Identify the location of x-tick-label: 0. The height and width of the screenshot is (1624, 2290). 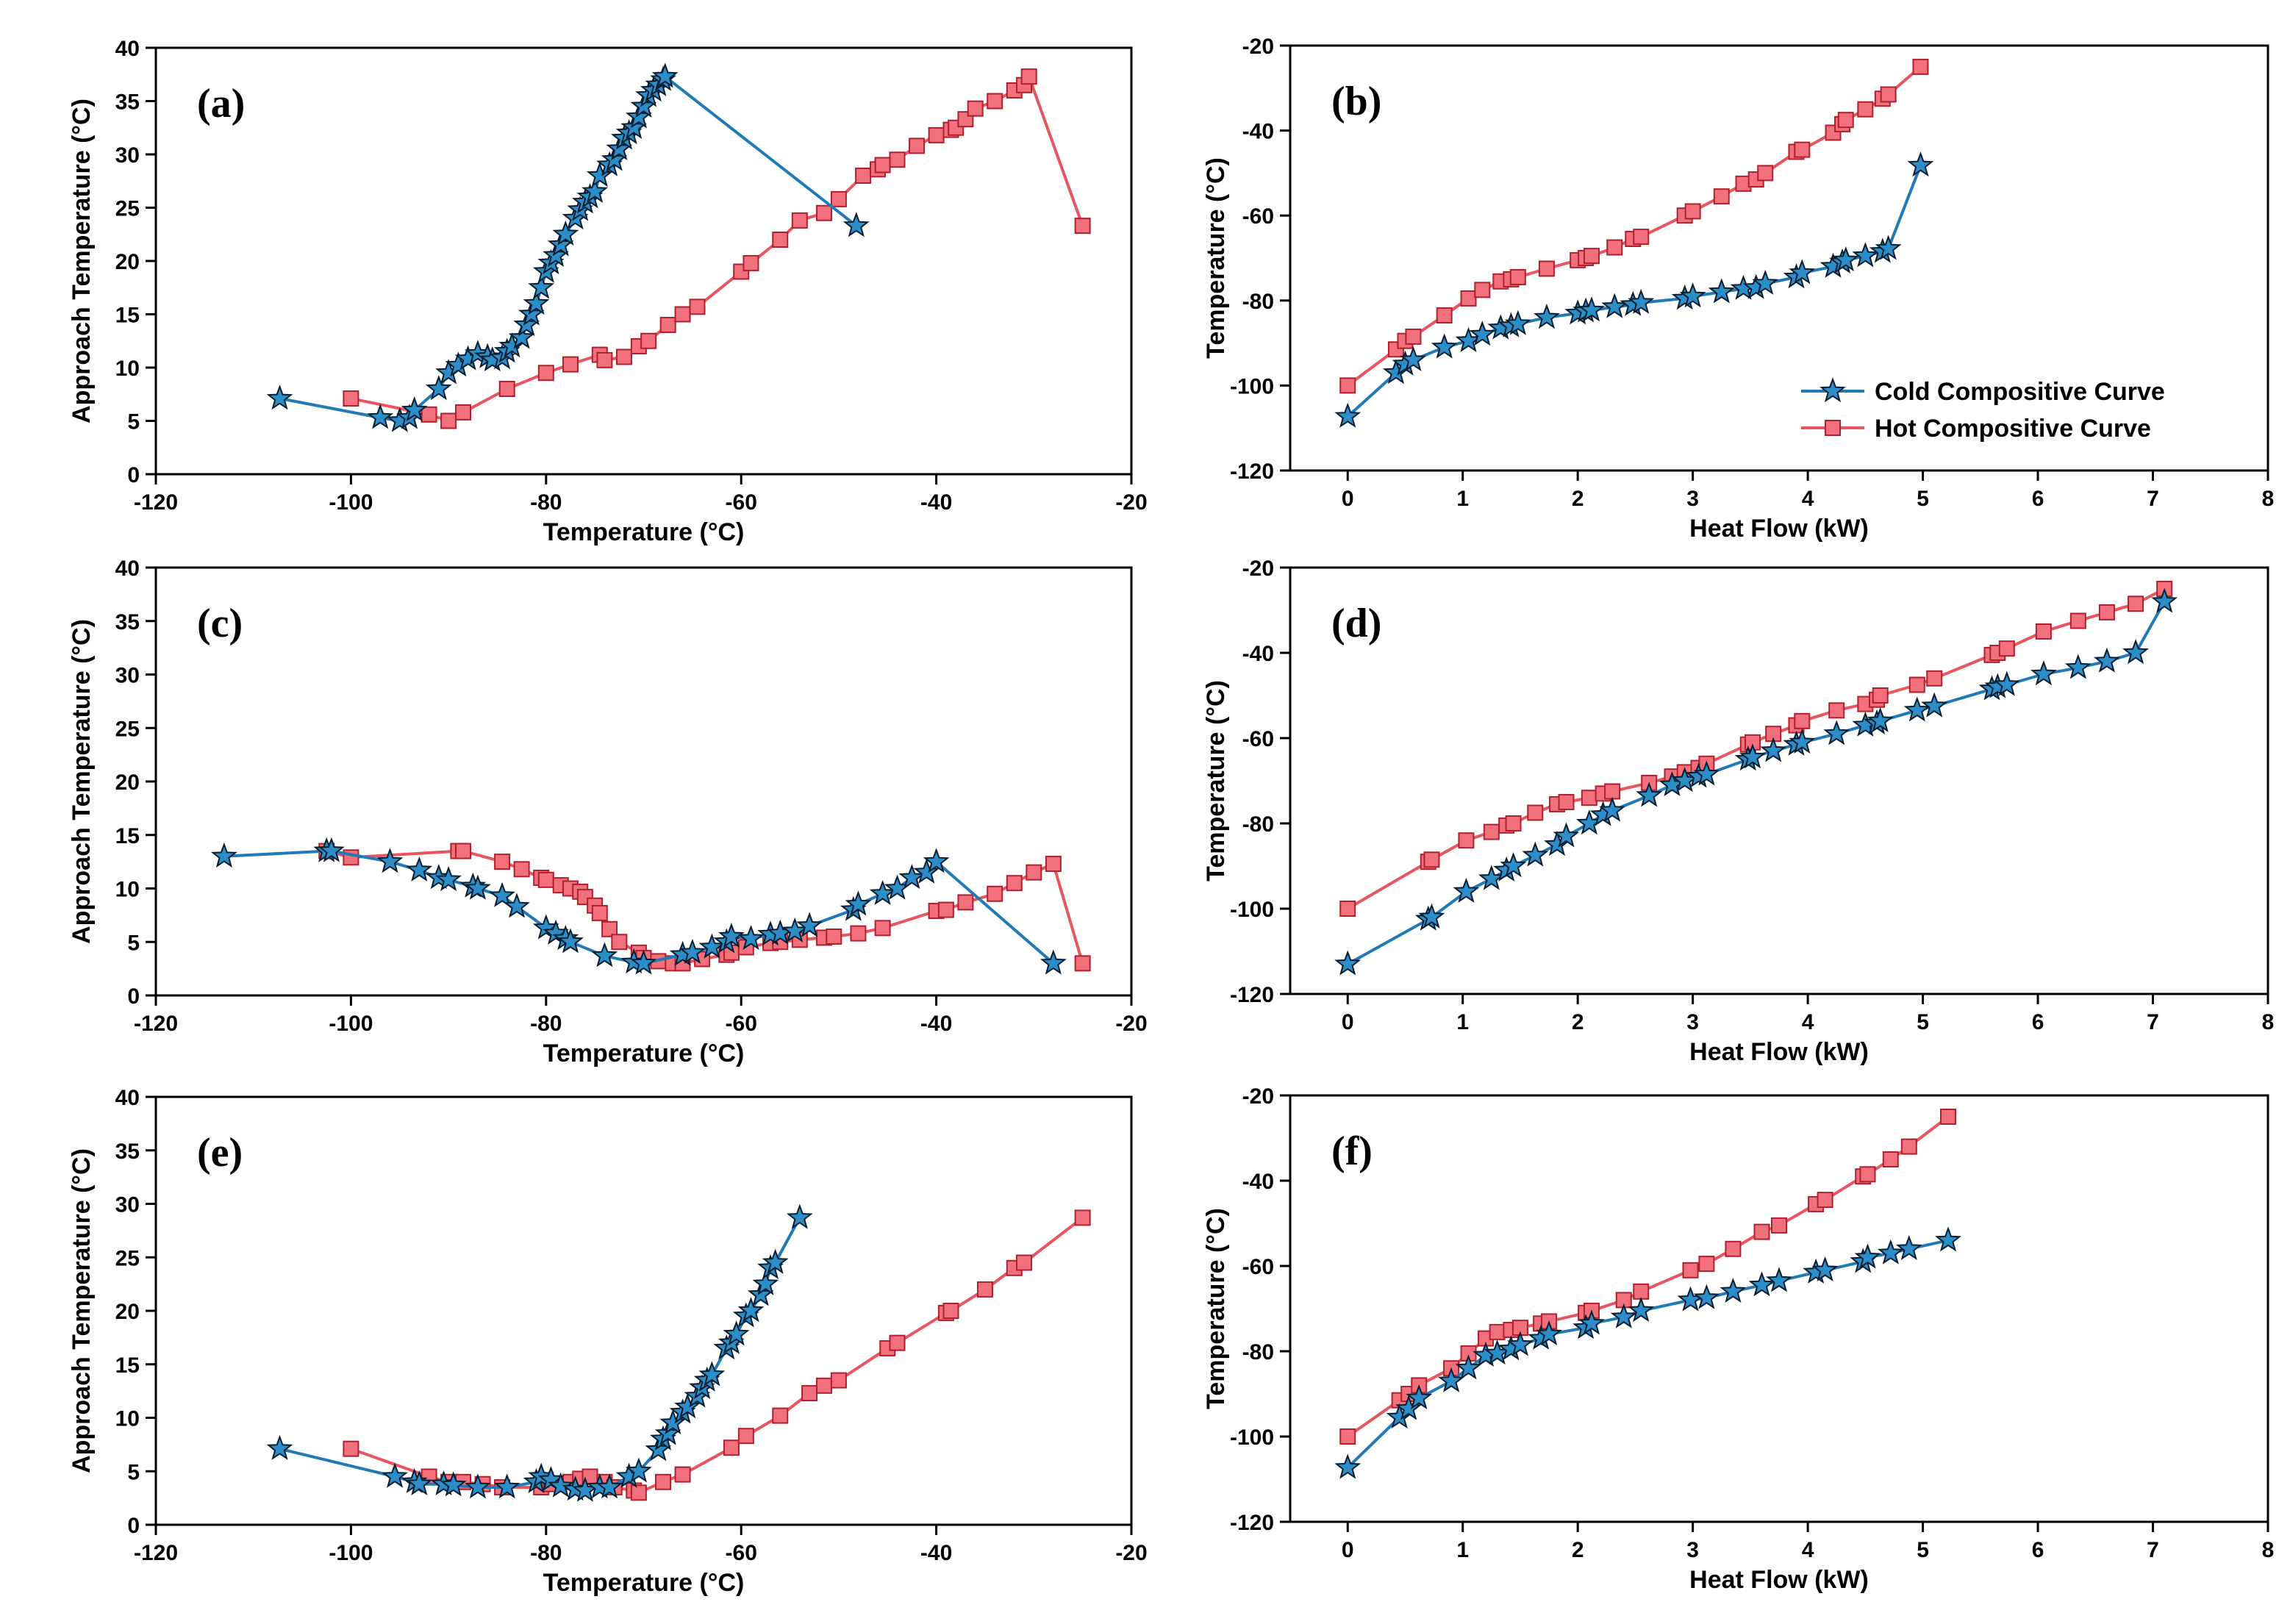
(1348, 1550).